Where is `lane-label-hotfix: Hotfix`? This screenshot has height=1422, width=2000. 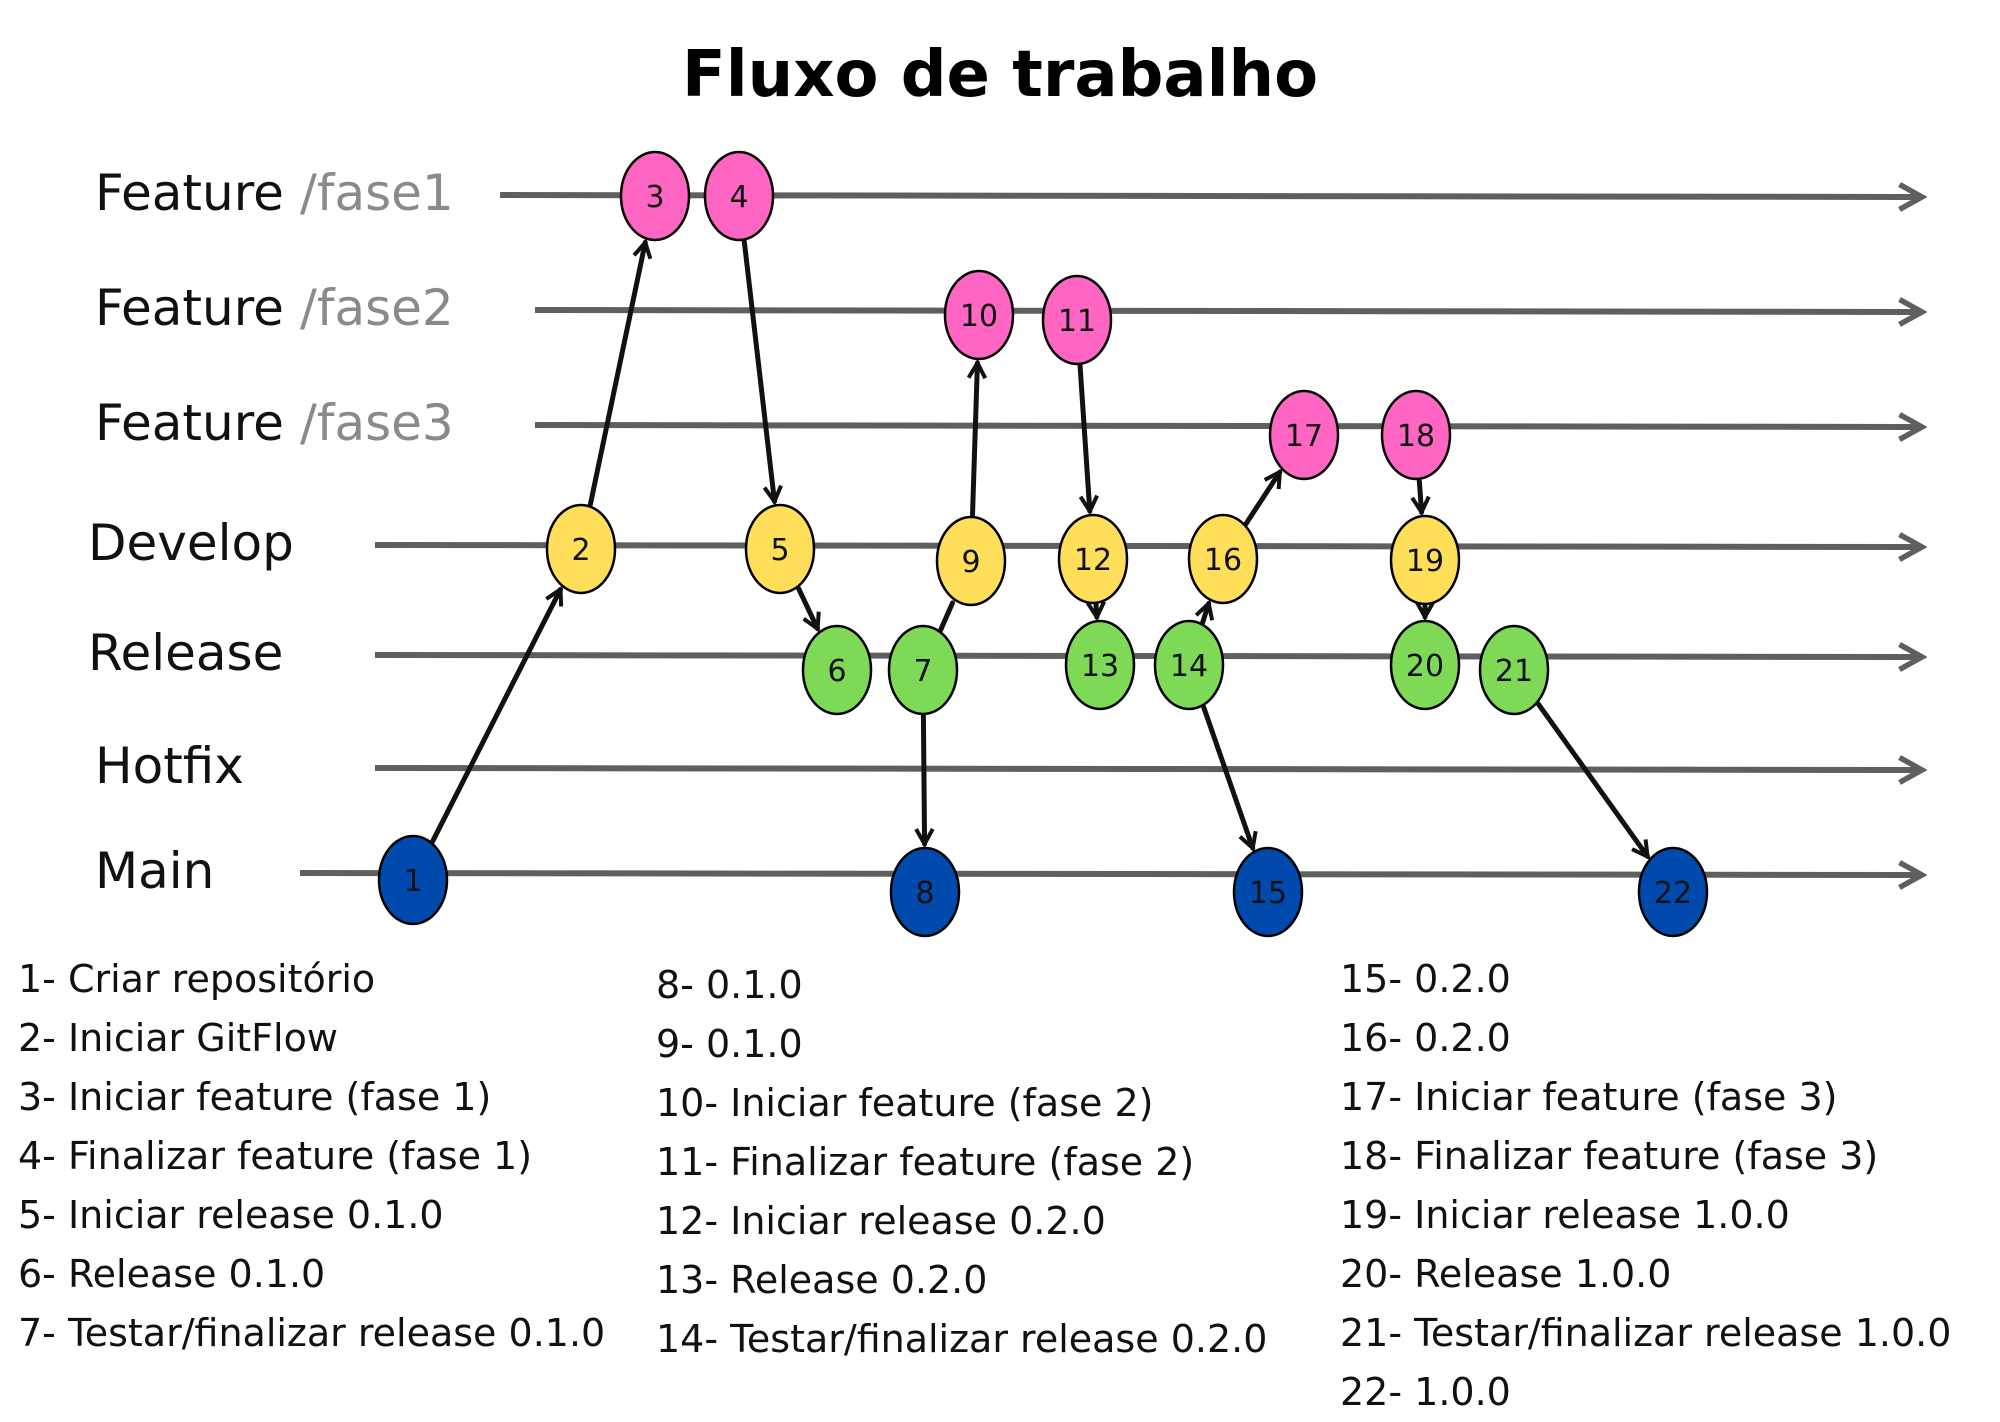
lane-label-hotfix: Hotfix is located at coordinates (169, 766).